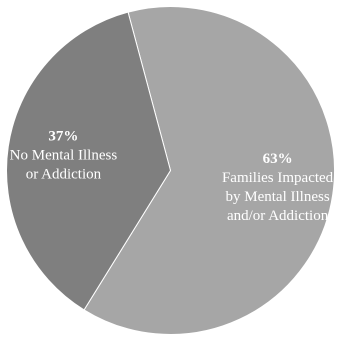 This screenshot has width=341, height=341. I want to click on pie-slice-percent-0: 63%, so click(278, 159).